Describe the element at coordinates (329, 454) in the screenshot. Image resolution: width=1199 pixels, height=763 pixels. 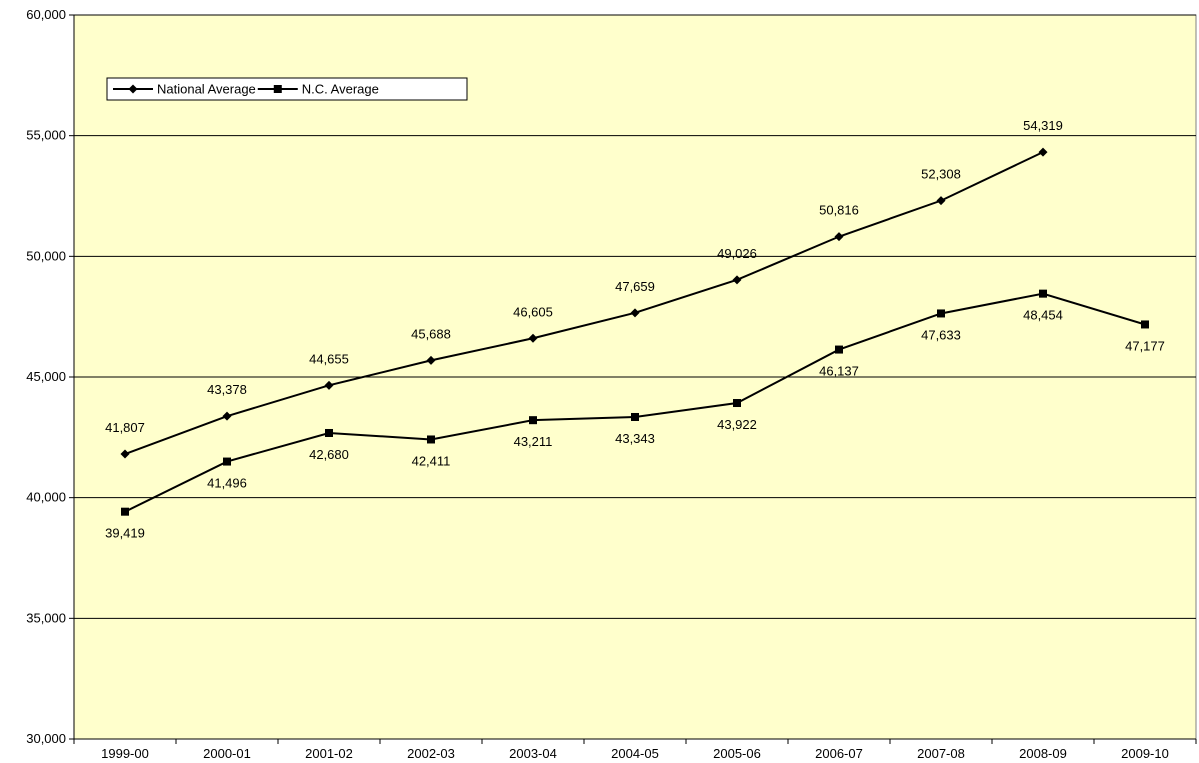
I see `data-label: 42,680` at that location.